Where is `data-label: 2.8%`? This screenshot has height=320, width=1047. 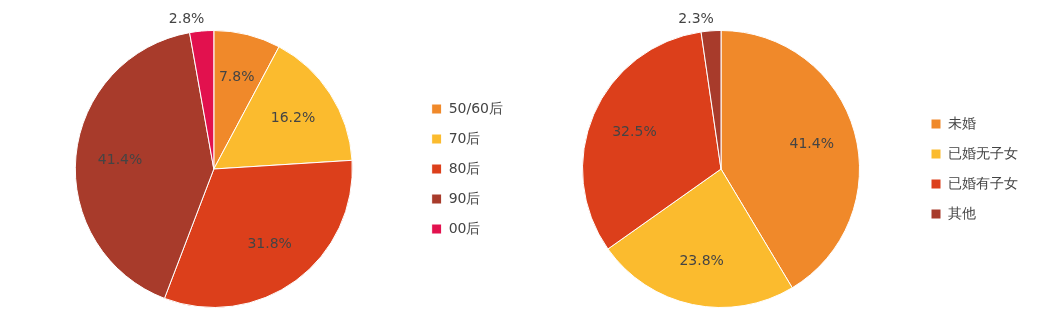
data-label: 2.8% is located at coordinates (186, 17).